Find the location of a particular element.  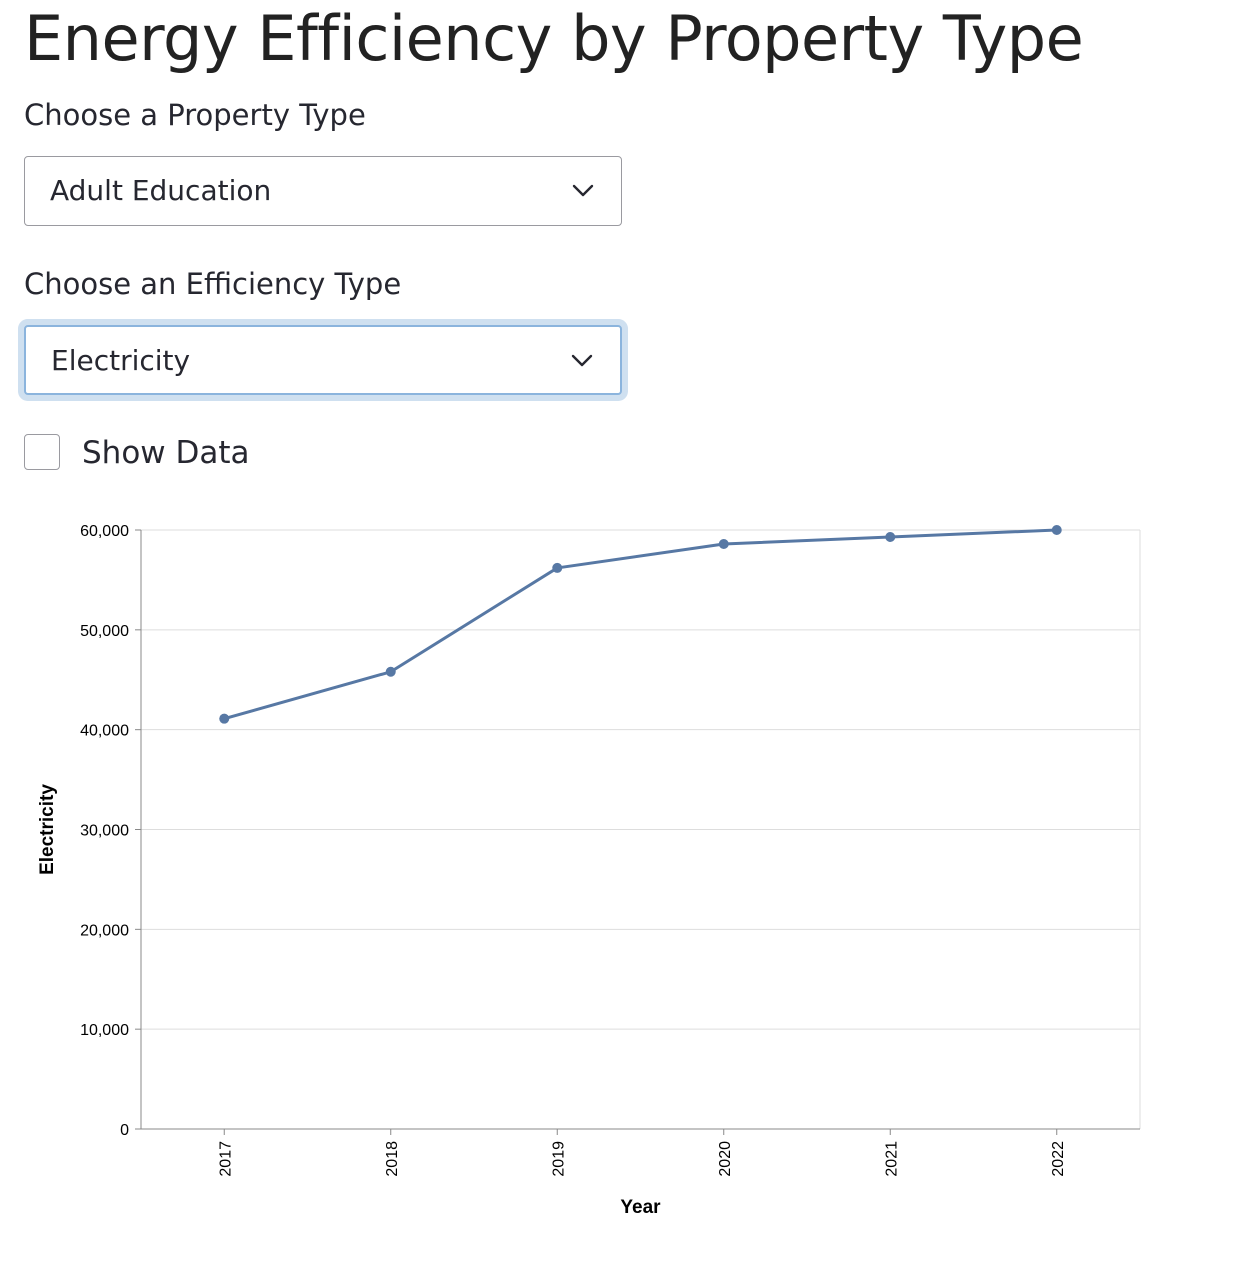

y-tick-label: 0 is located at coordinates (124, 1130).